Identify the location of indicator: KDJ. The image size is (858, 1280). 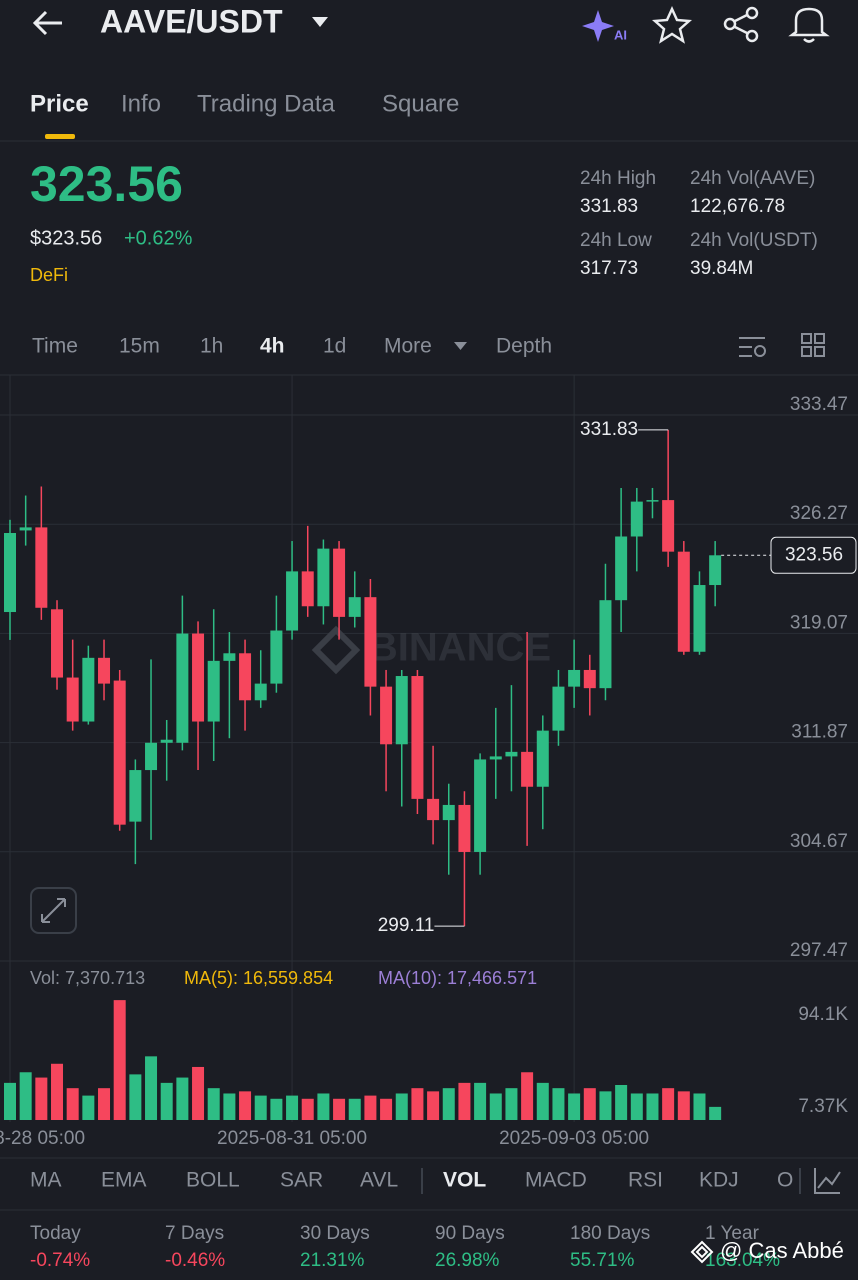
(719, 1180).